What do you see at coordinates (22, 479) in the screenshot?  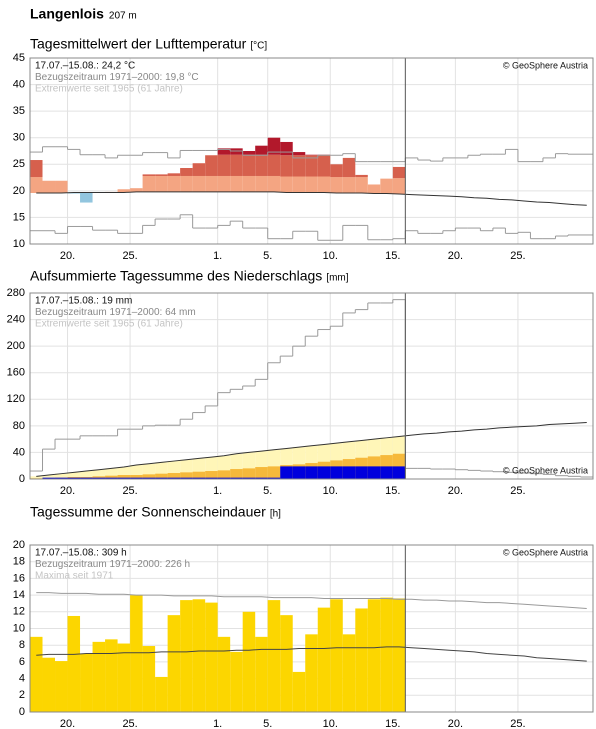 I see `y-tick-label: 0` at bounding box center [22, 479].